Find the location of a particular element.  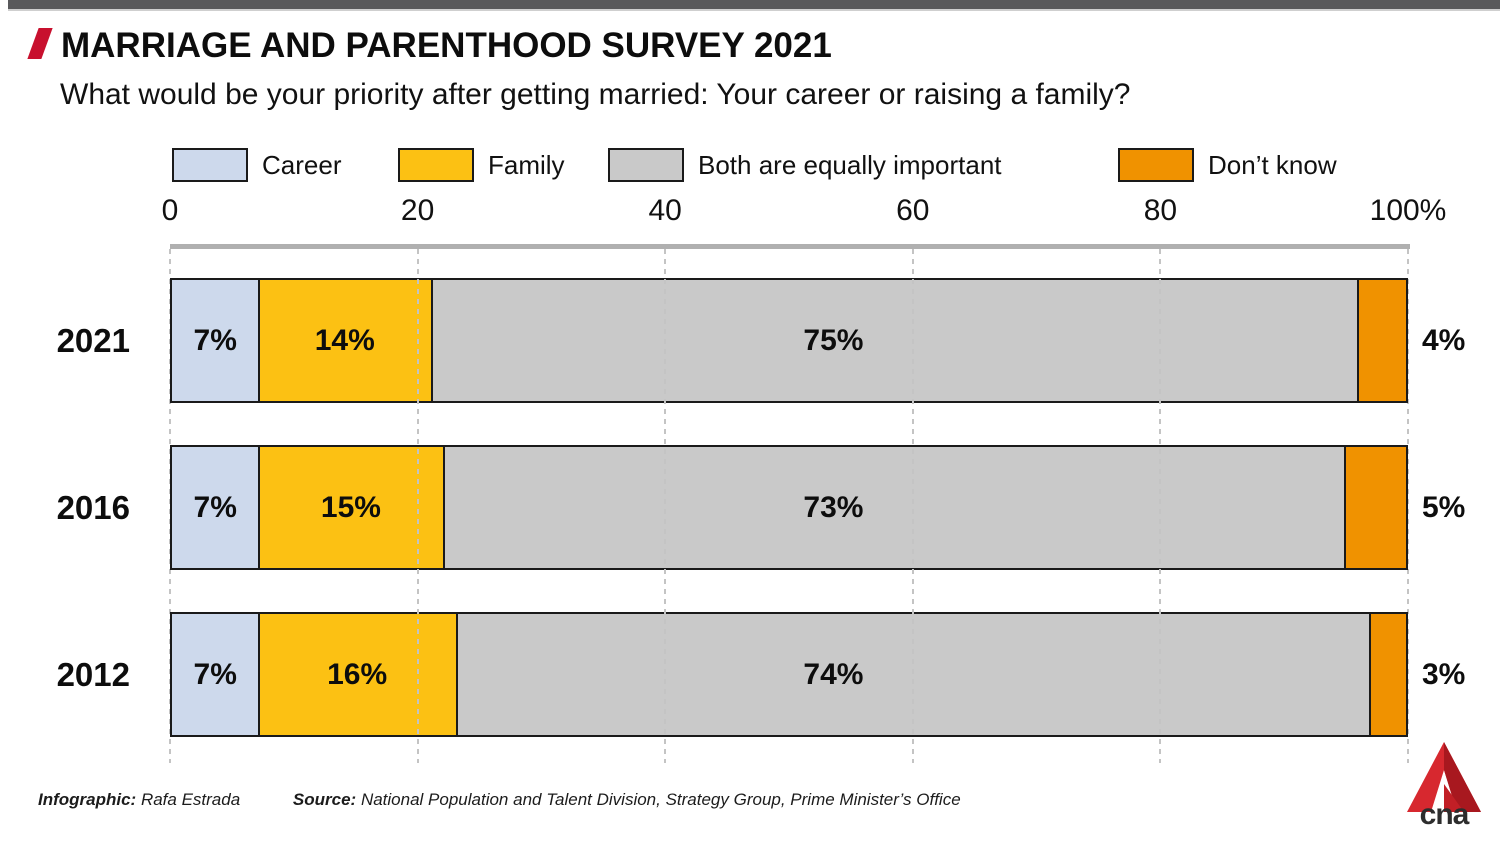

segment-career-2016 is located at coordinates (215, 507).